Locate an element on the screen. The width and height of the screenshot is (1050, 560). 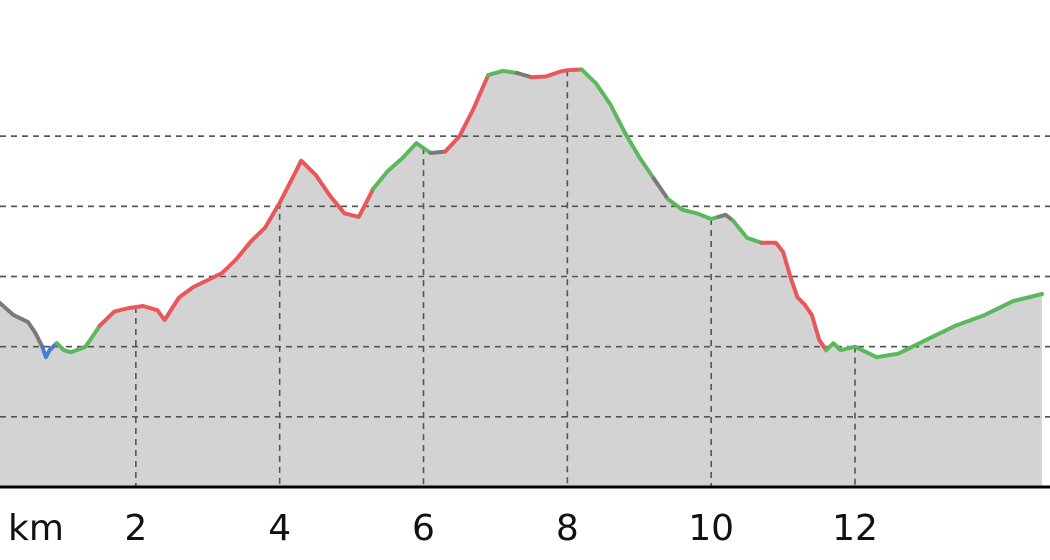
x-tick-label-10: 10 is located at coordinates (711, 528).